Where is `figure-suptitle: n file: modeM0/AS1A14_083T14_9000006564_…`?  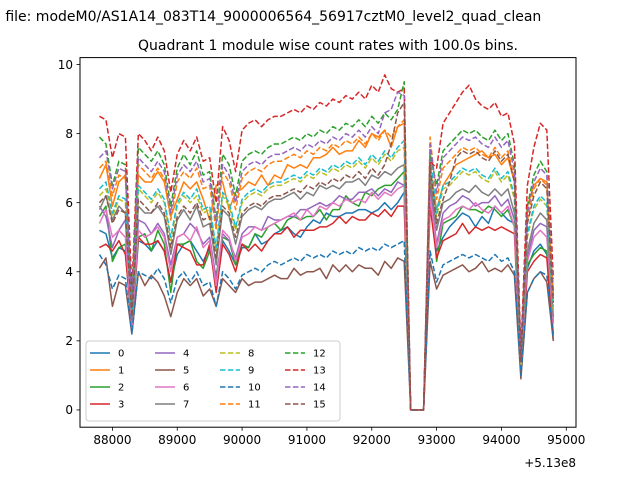
figure-suptitle: n file: modeM0/AS1A14_083T14_9000006564_… is located at coordinates (270, 17).